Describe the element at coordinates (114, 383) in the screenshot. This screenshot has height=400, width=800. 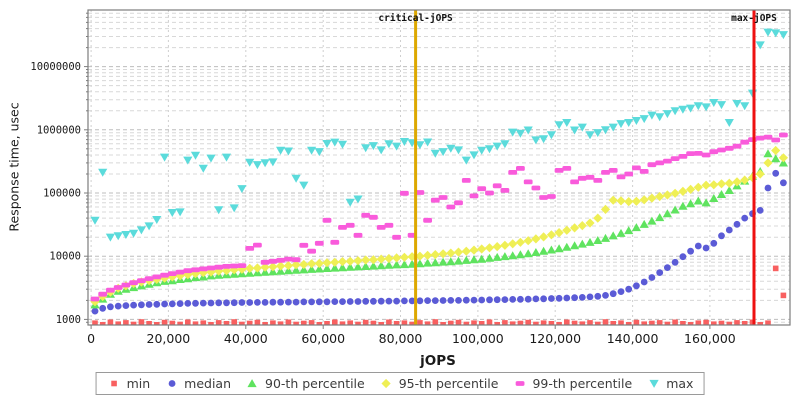
I see `legend-marker-min-icon` at that location.